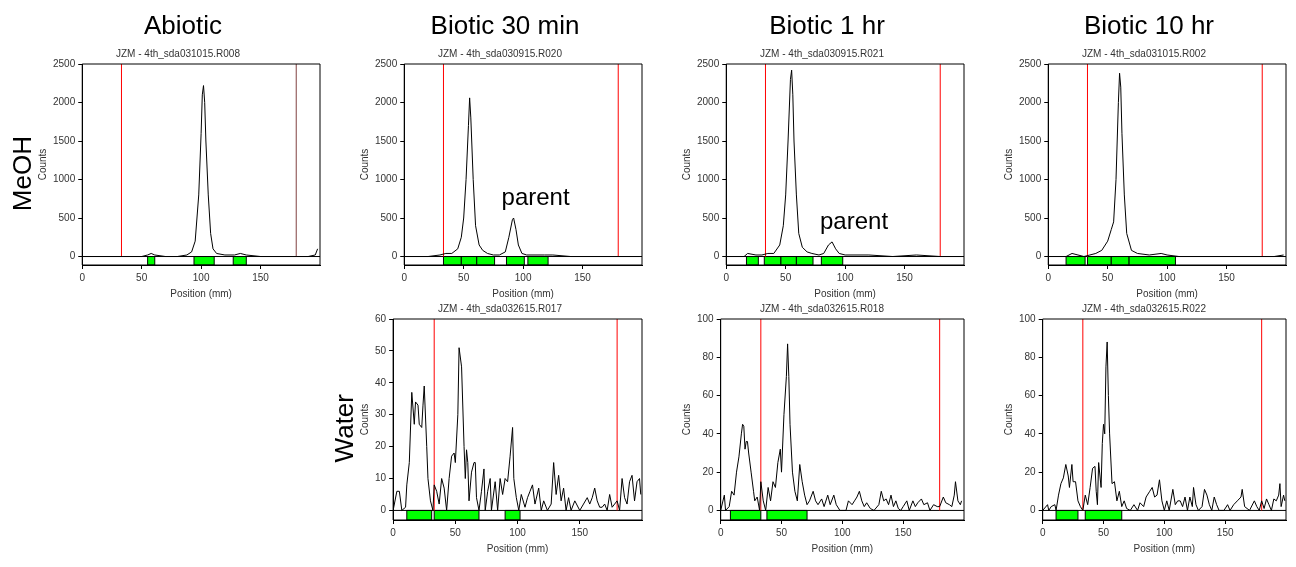 Image resolution: width=1296 pixels, height=567 pixels. I want to click on y-tick-label: 10, so click(381, 478).